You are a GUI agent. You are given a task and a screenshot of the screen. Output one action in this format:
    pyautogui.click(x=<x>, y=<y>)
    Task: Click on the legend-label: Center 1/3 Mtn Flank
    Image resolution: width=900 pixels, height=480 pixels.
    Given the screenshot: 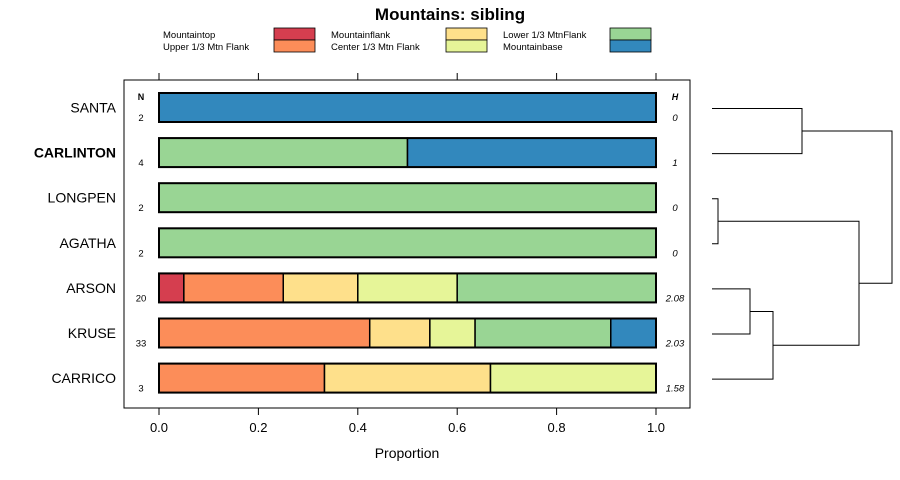 What is the action you would take?
    pyautogui.click(x=375, y=47)
    